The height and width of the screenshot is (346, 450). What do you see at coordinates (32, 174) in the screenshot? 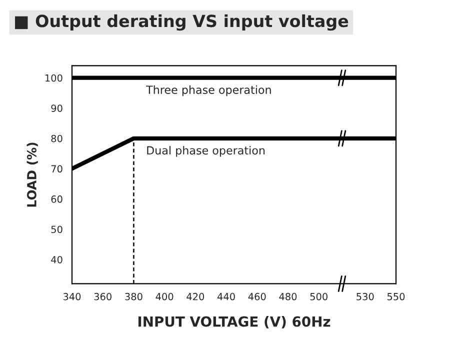
I see `y-axis-title: LOAD (%)` at bounding box center [32, 174].